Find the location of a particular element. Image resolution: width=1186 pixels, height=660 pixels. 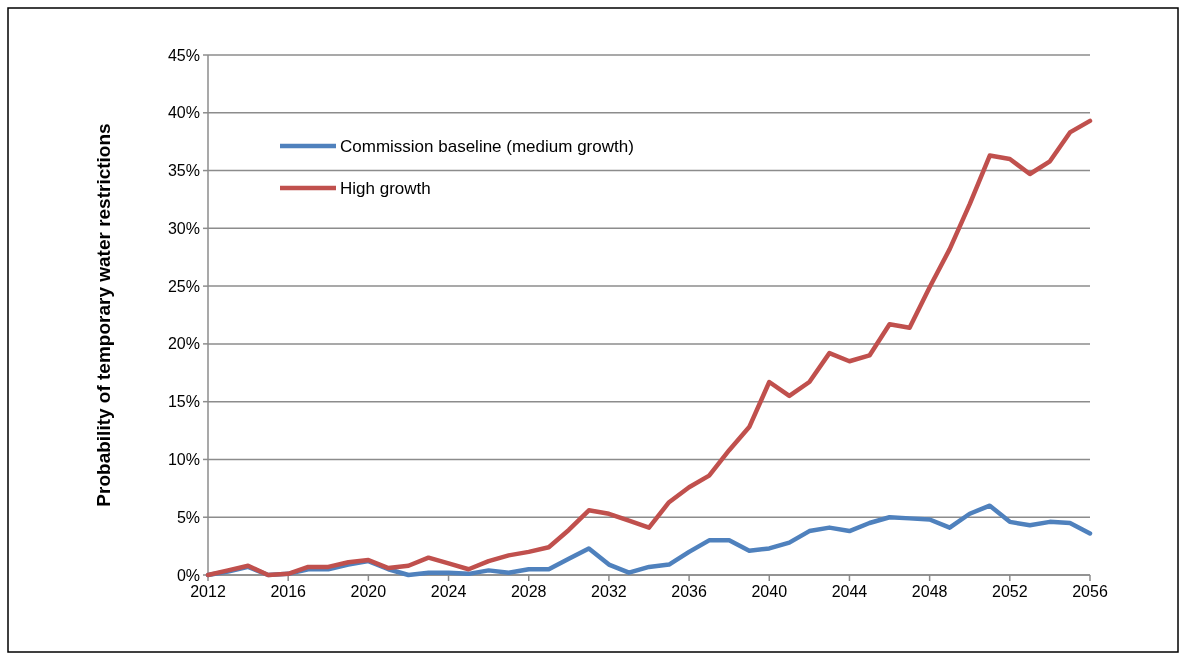

x-tick-label: 2028 is located at coordinates (528, 591).